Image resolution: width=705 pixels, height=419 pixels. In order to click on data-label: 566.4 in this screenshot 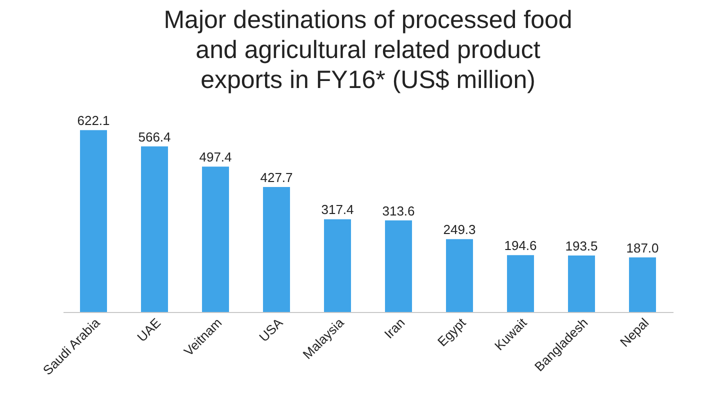, I will do `click(154, 136)`.